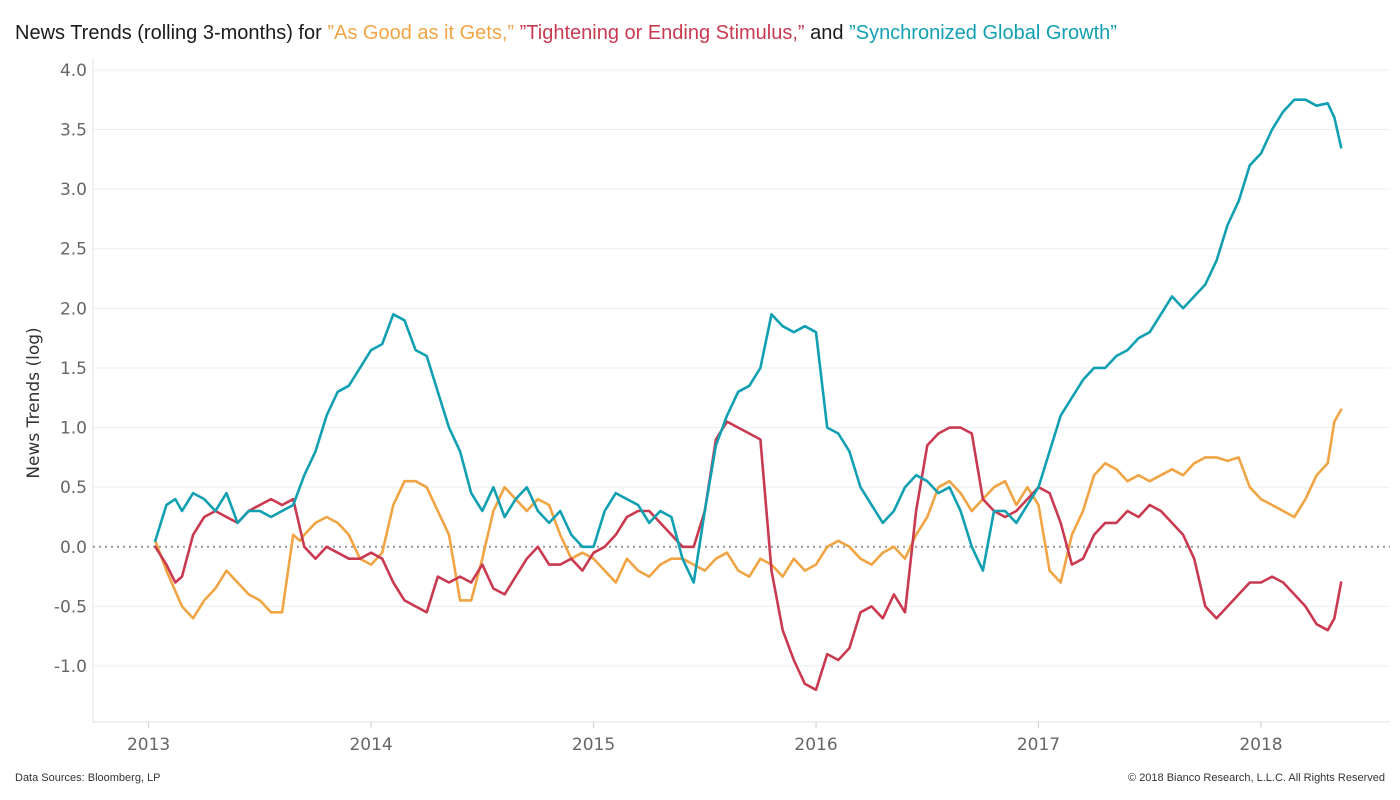 This screenshot has height=800, width=1400. I want to click on x-tick-label: 2015, so click(593, 745).